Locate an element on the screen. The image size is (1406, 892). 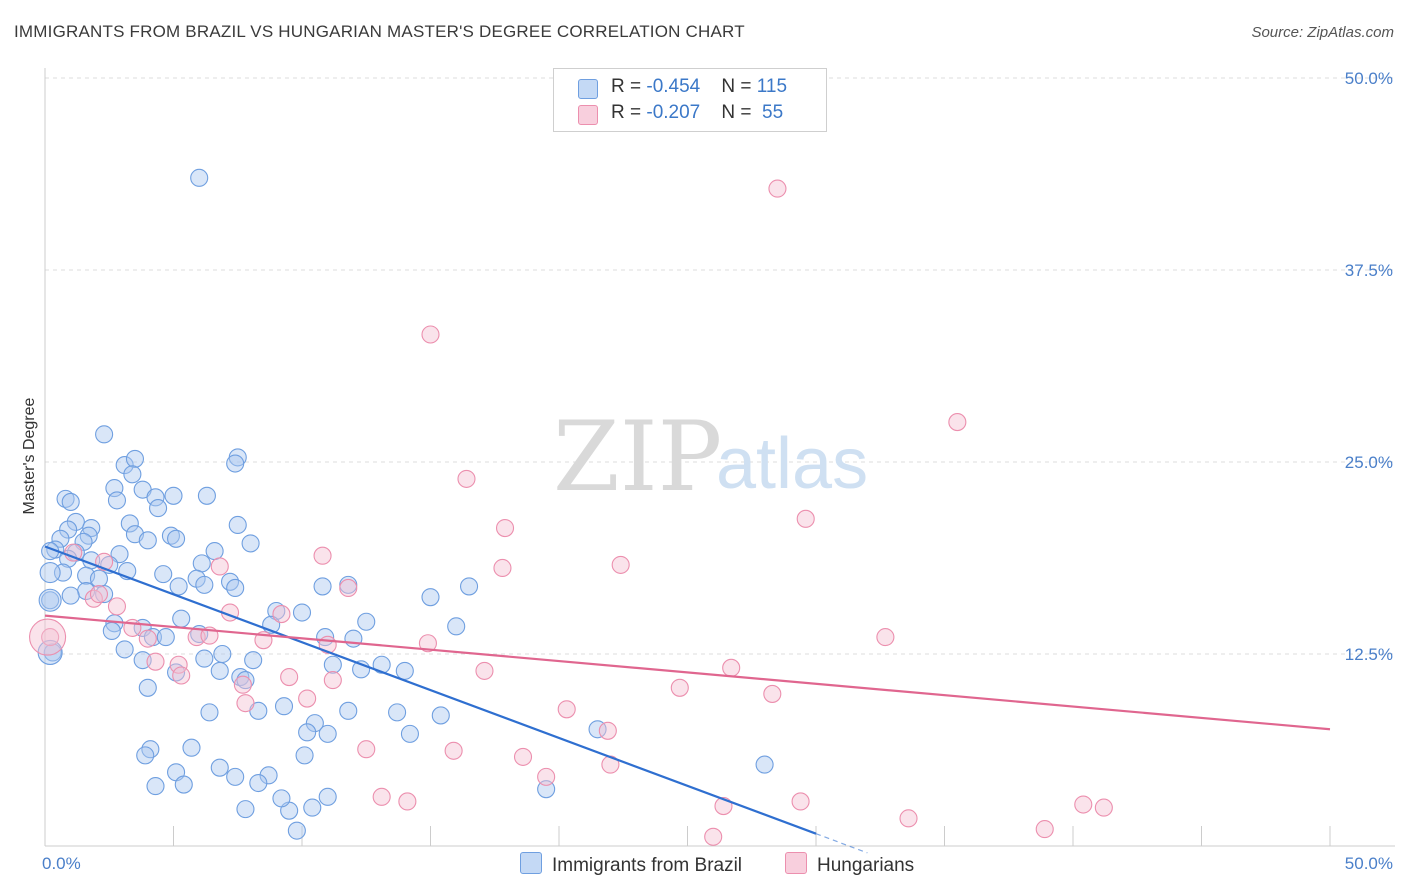
legend-r-label: R = is located at coordinates (629, 112).